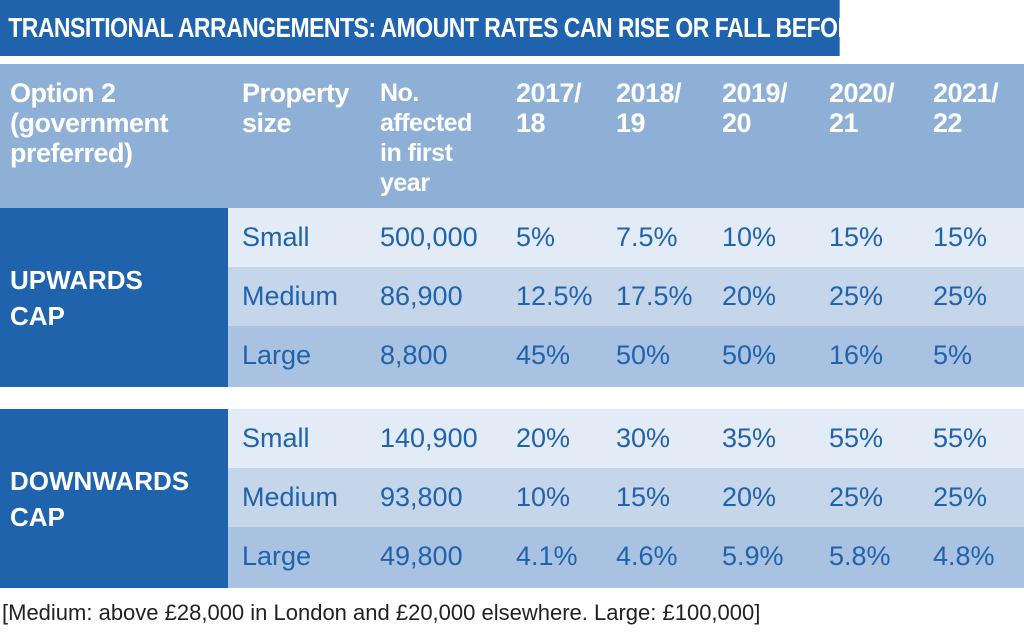 Image resolution: width=1024 pixels, height=635 pixels. I want to click on header-option-line: preferred), so click(71, 153).